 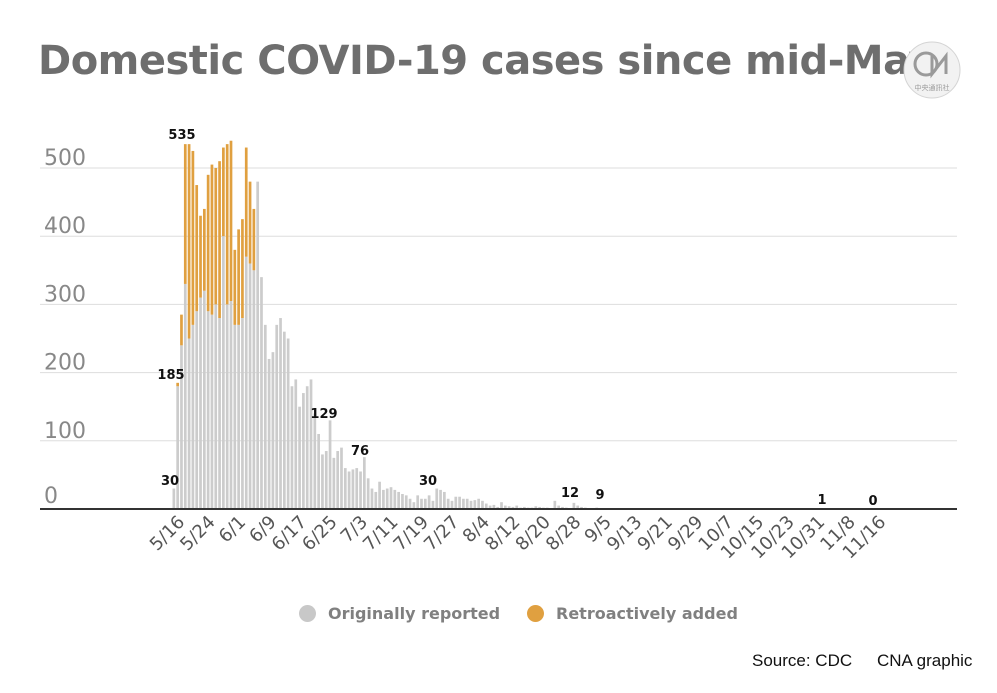 I want to click on data-label: 12, so click(x=570, y=493).